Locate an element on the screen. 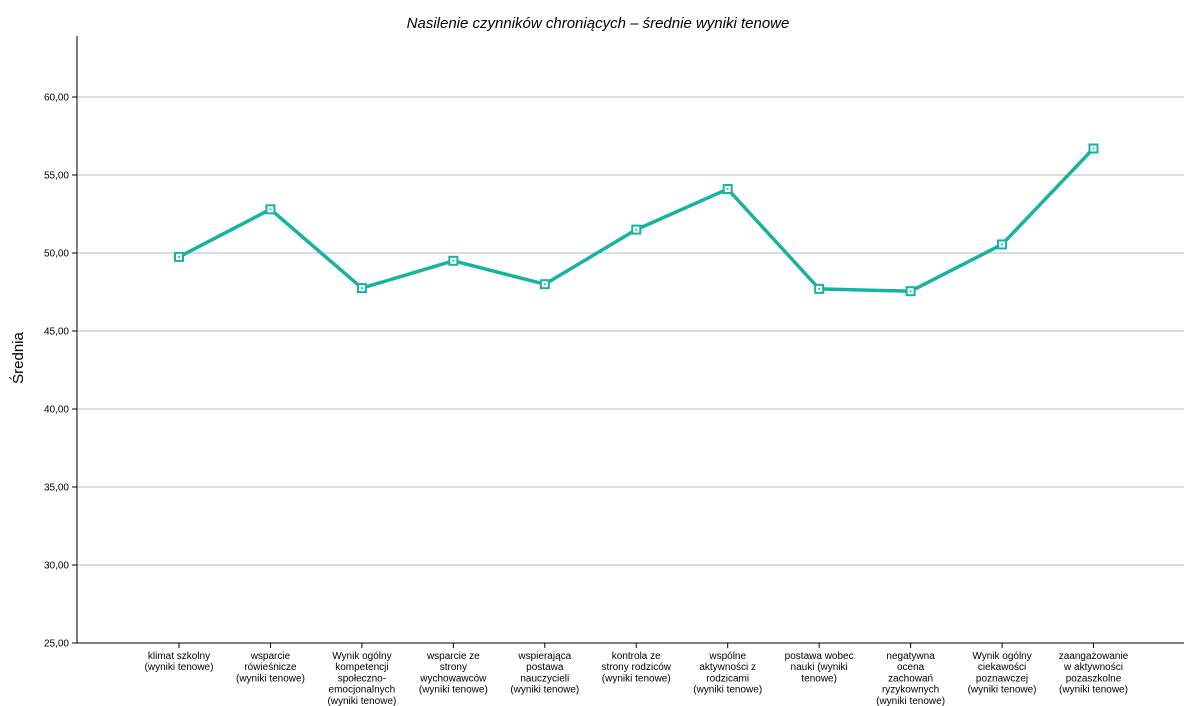  x-tick-label-line: rodzicami is located at coordinates (727, 678).